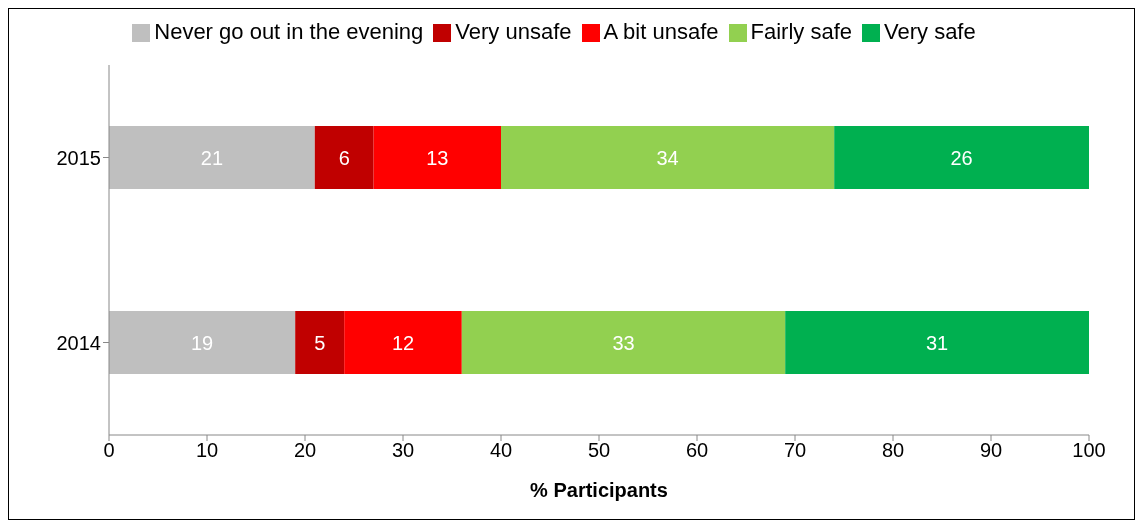 This screenshot has height=526, width=1143. I want to click on data-label: 6, so click(344, 157).